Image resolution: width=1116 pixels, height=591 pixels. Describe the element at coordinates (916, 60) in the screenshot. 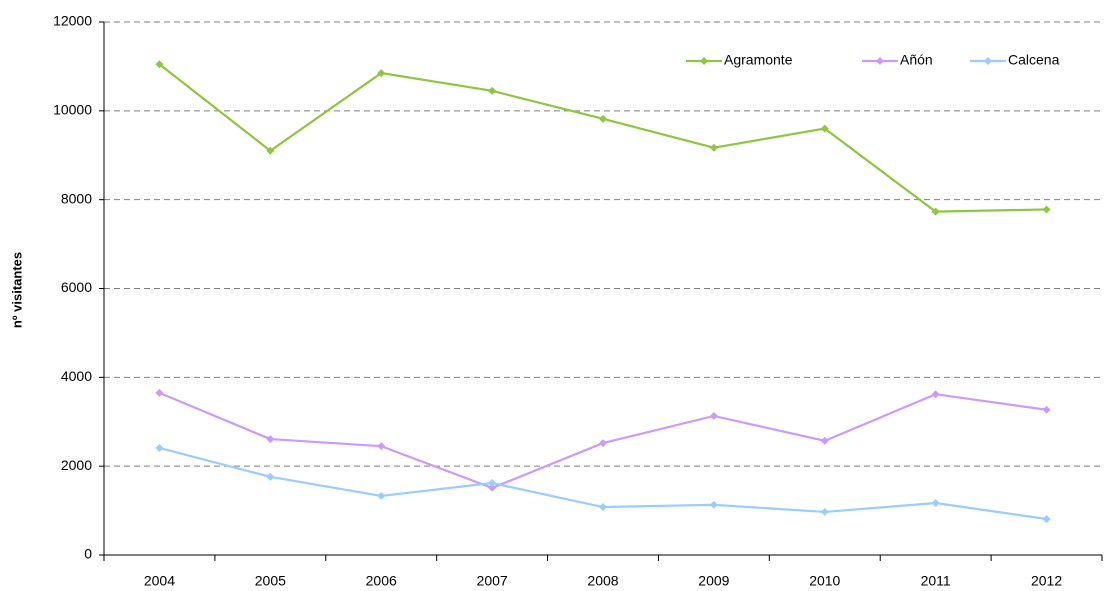

I see `legend-label: Añón` at that location.